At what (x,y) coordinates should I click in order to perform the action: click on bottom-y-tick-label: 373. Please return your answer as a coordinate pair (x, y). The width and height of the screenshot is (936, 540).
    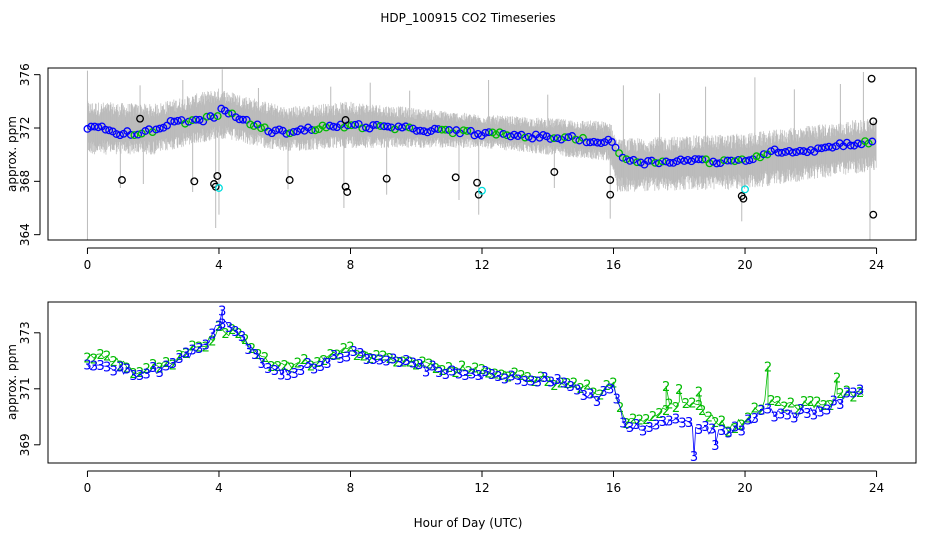
    Looking at the image, I should click on (25, 332).